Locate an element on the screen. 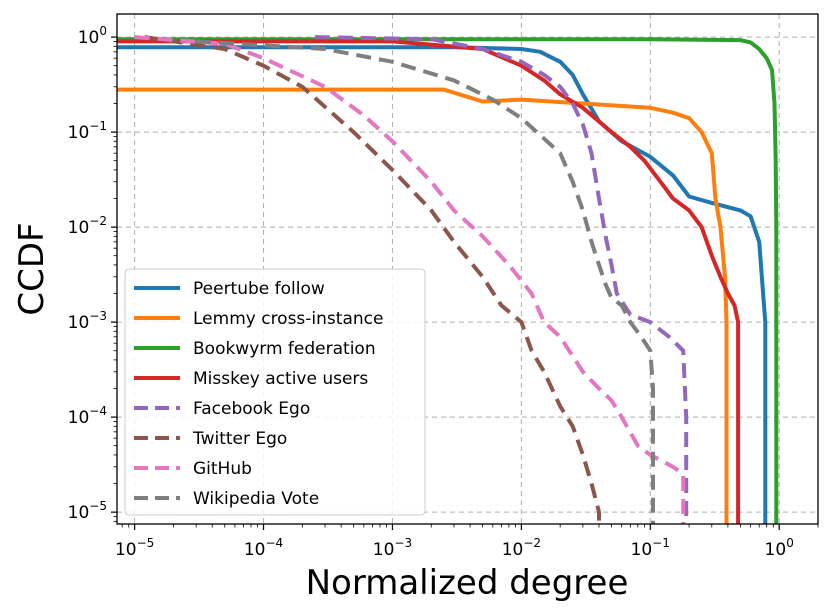  x-tick-label: 10⁻³ is located at coordinates (392, 548).